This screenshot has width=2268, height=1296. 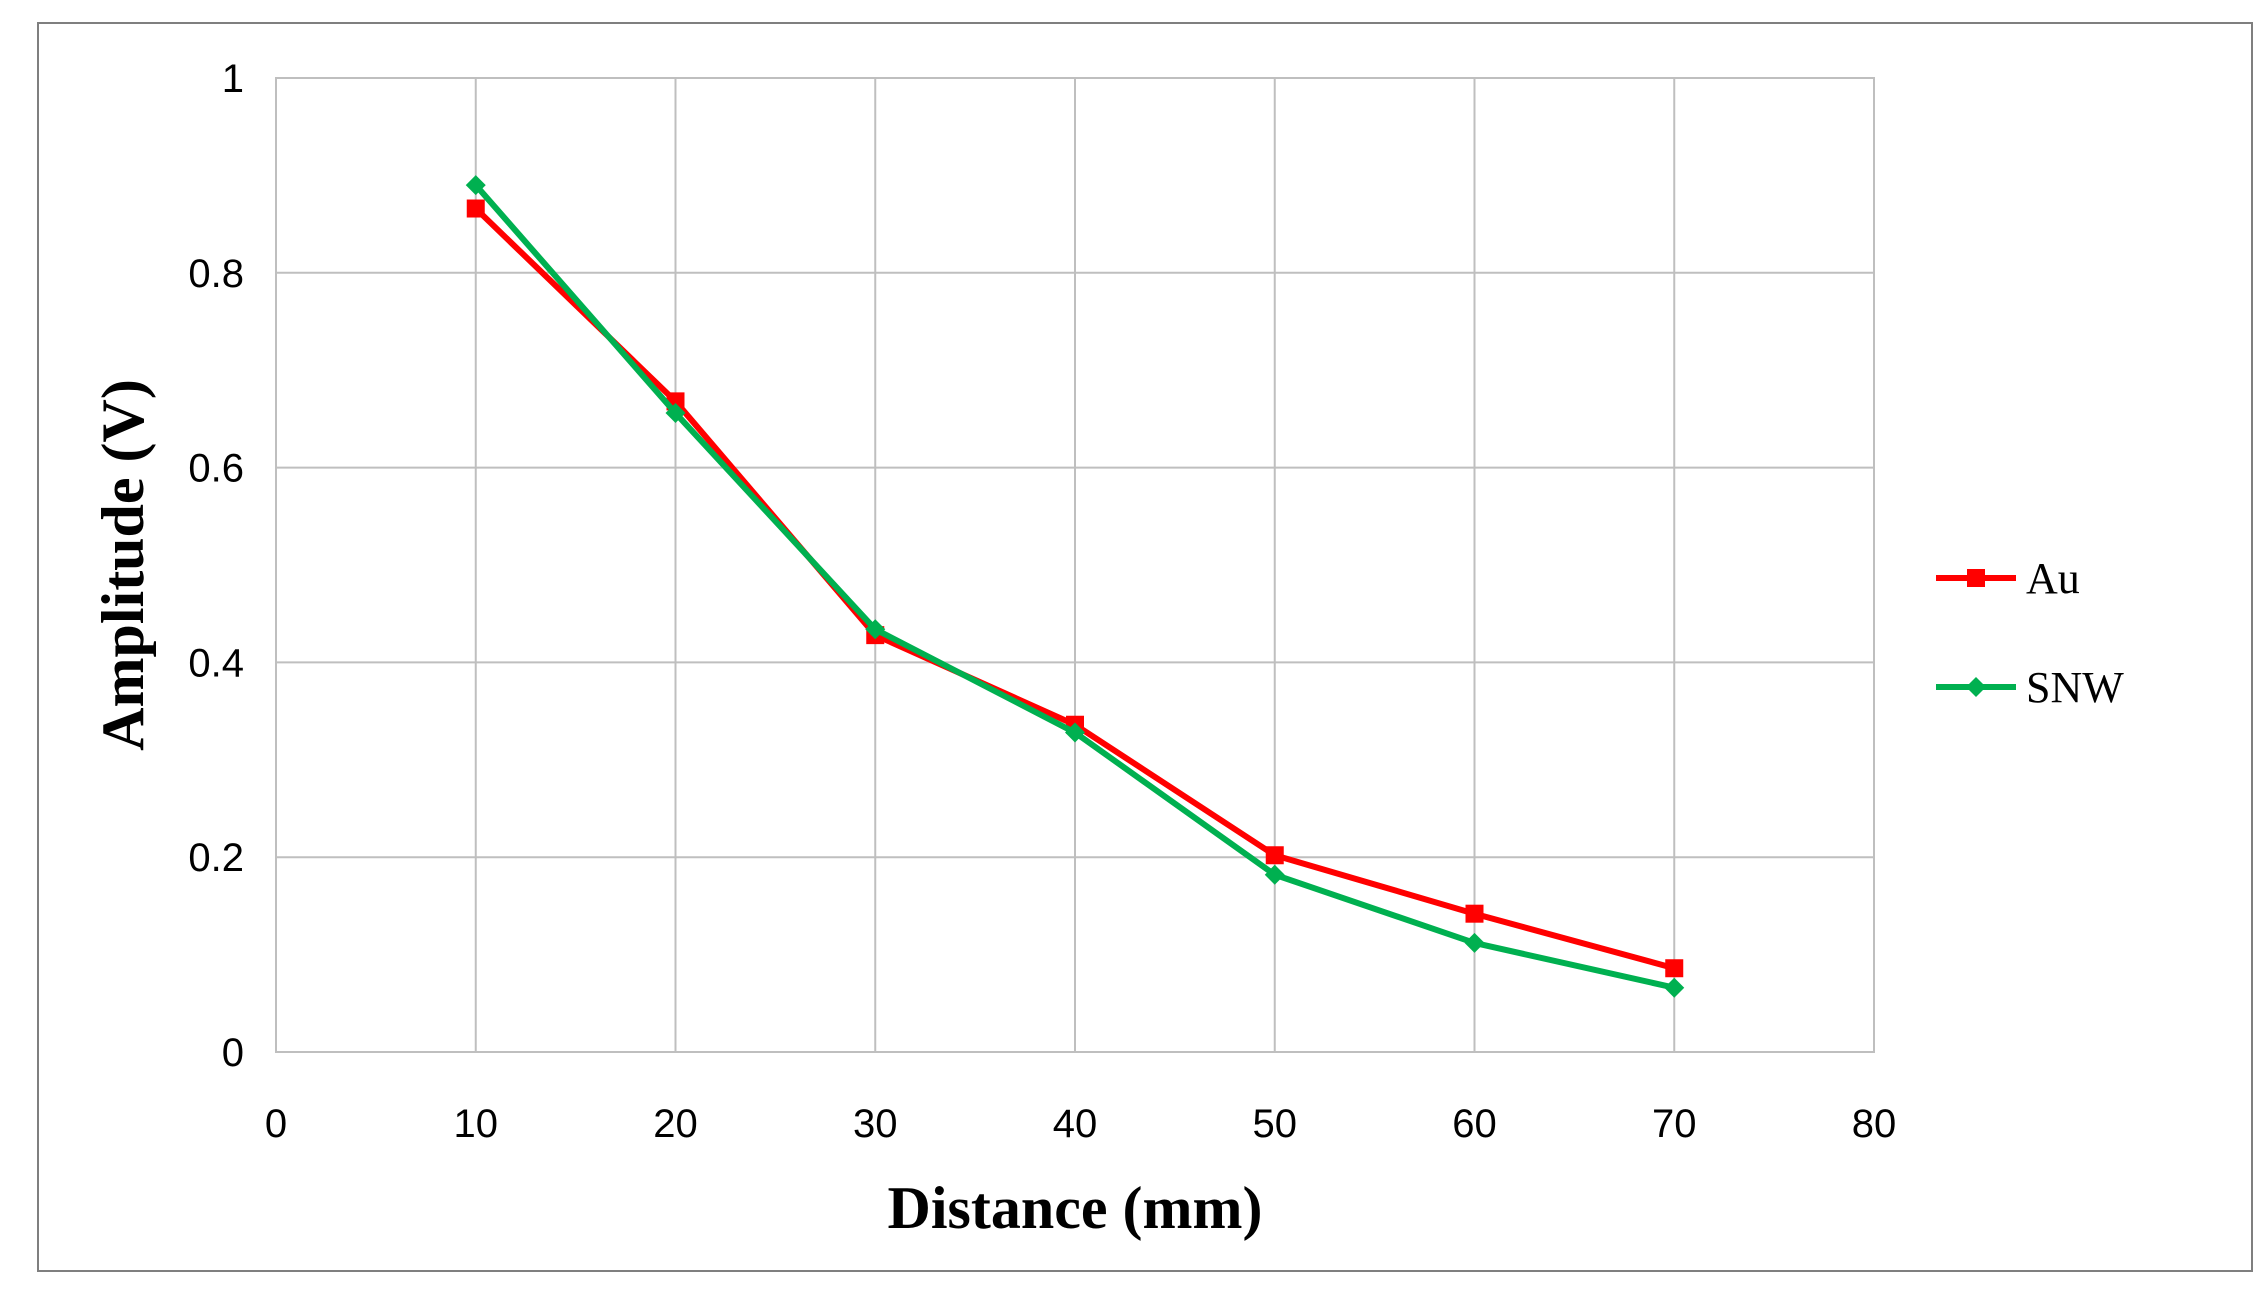 What do you see at coordinates (1474, 1124) in the screenshot?
I see `x-tick-label: 60` at bounding box center [1474, 1124].